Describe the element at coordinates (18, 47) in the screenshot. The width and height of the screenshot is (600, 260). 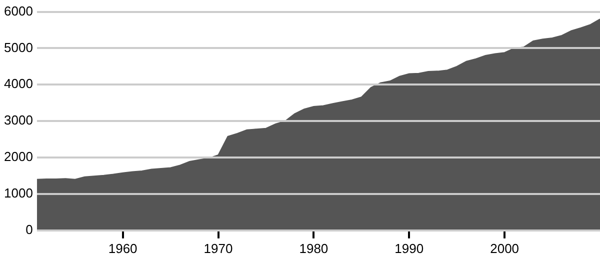
I see `y-tick-label: 5000` at that location.